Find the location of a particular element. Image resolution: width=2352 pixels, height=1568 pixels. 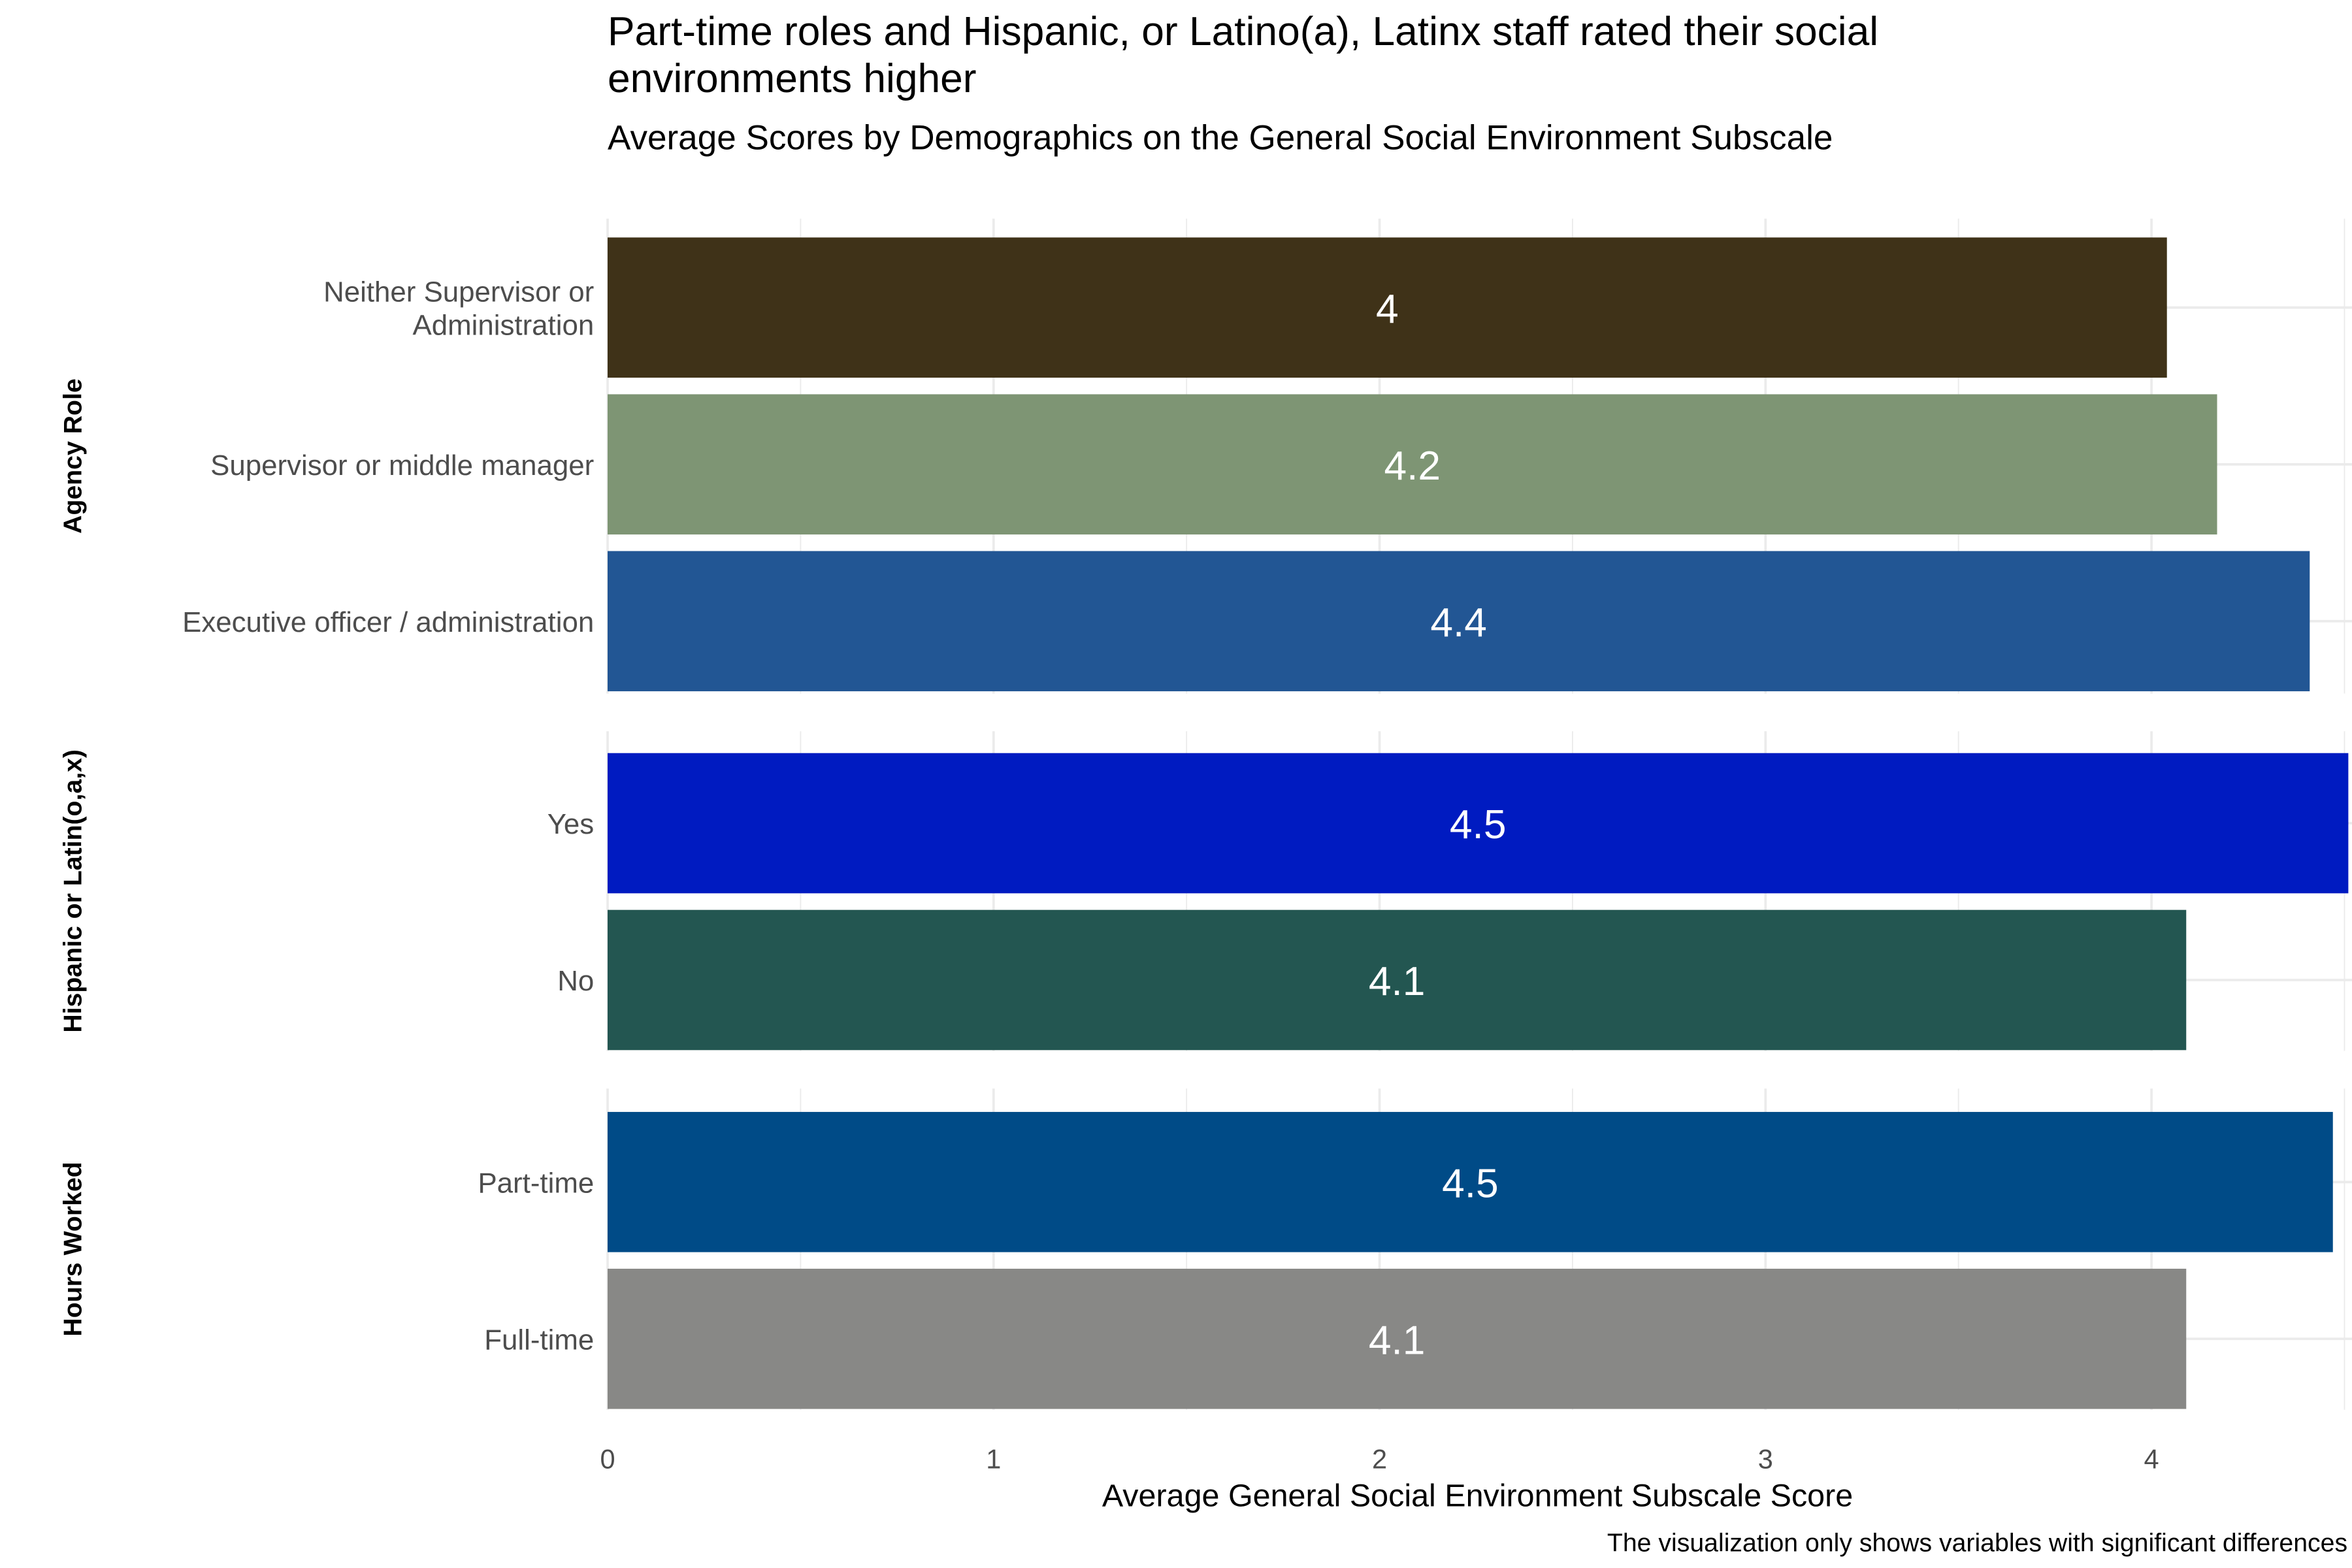

facet-label: Hispanic or Latin(o,a,x) is located at coordinates (73, 891).